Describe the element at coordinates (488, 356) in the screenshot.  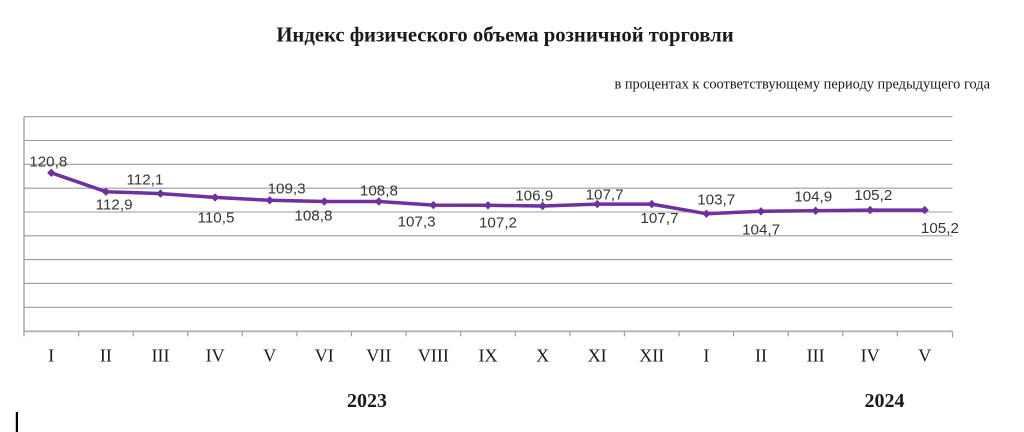
I see `svg-text: IX` at that location.